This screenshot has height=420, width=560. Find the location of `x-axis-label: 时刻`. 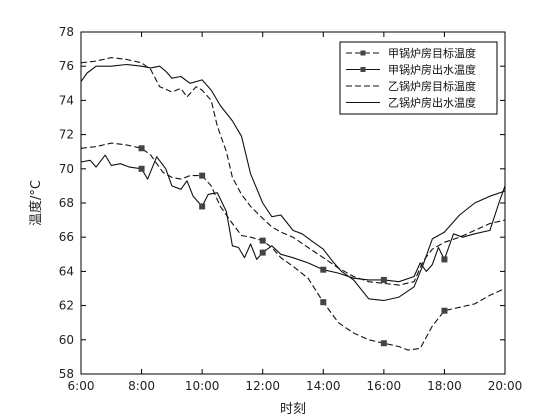

x-axis-label: 时刻 is located at coordinates (293, 409).